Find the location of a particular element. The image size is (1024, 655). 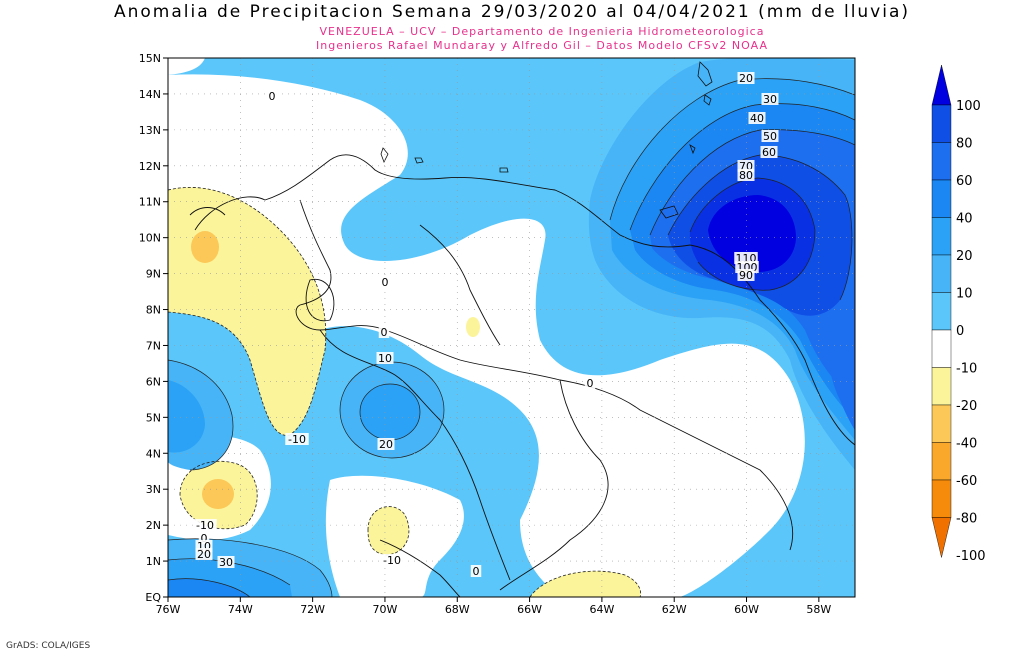

colorbar-label: 60 is located at coordinates (964, 181).